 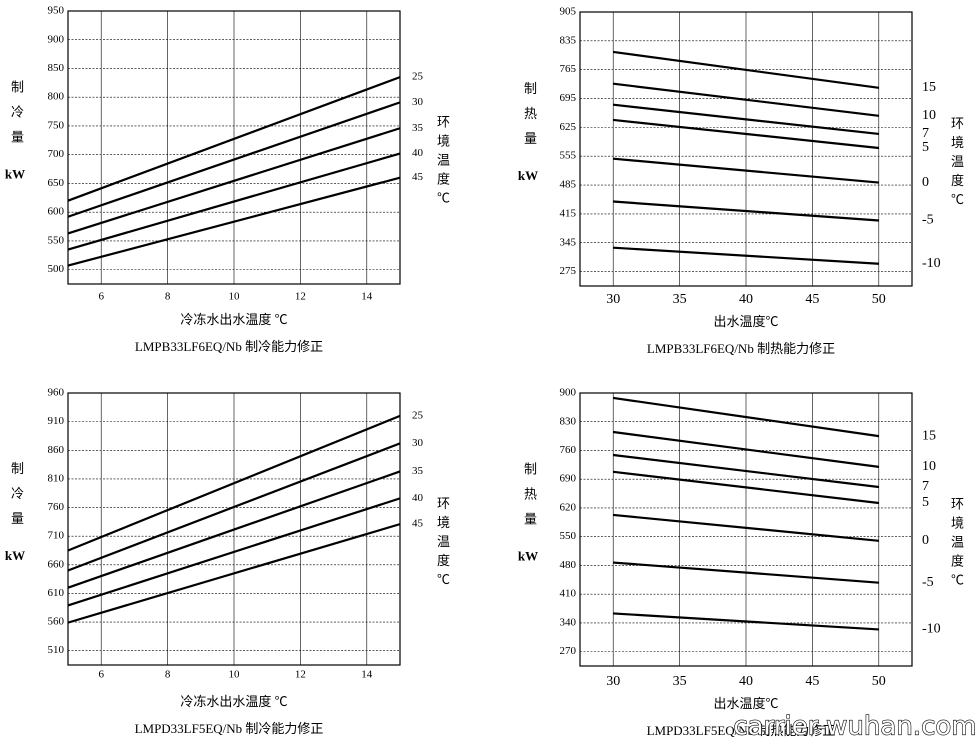 What do you see at coordinates (56, 450) in the screenshot?
I see `y-tick-label: 860` at bounding box center [56, 450].